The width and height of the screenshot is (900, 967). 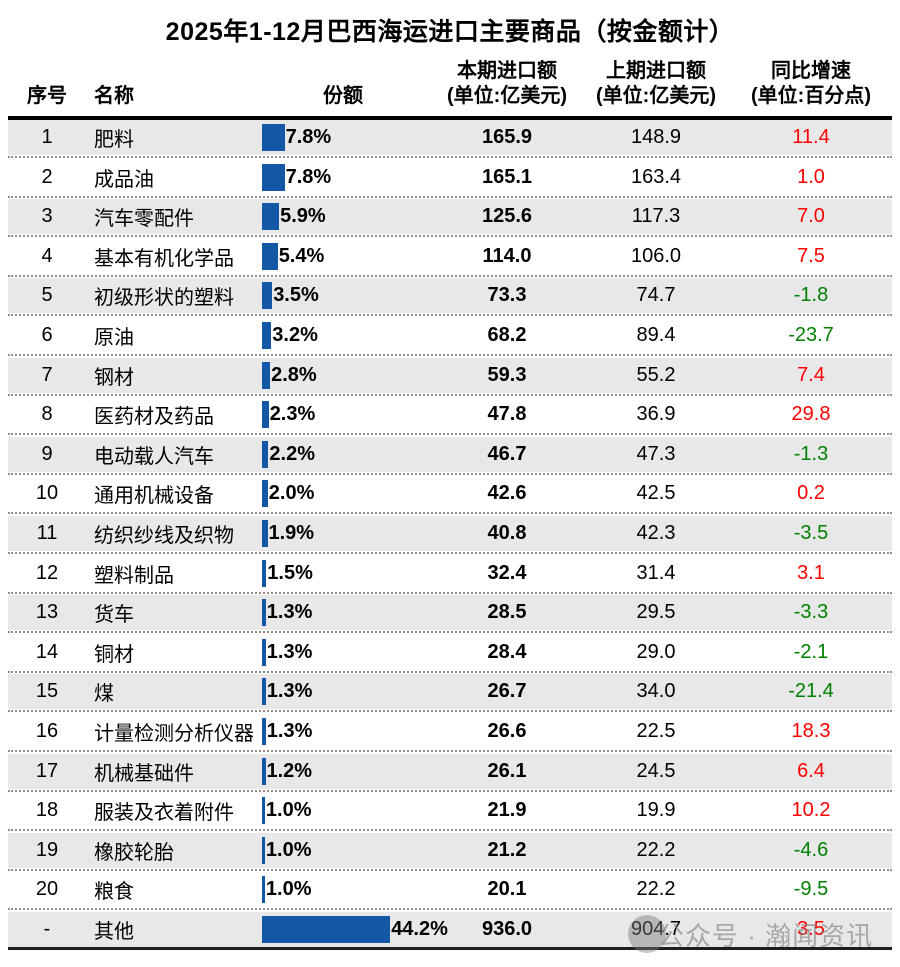 I want to click on yoy-growth-value: -1.8, so click(x=811, y=295).